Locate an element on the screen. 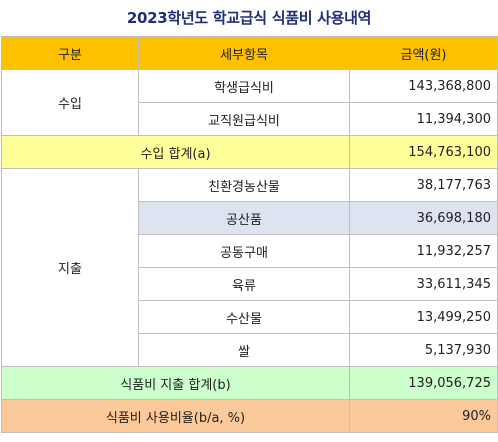 This screenshot has height=442, width=498. income-total-row: 수입 합계(a) 154,763,100 is located at coordinates (249, 152).